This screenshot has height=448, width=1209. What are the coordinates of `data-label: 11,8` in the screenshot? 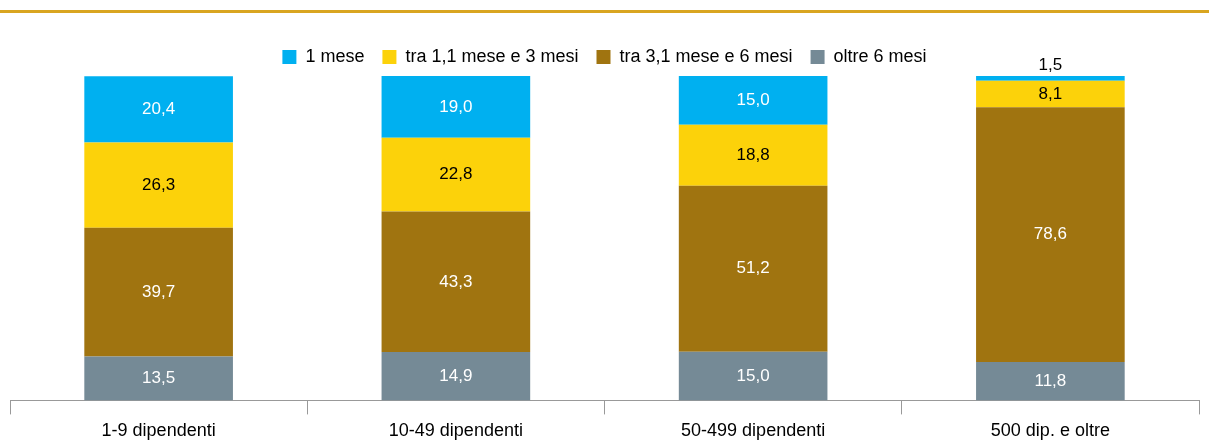 It's located at (1050, 380).